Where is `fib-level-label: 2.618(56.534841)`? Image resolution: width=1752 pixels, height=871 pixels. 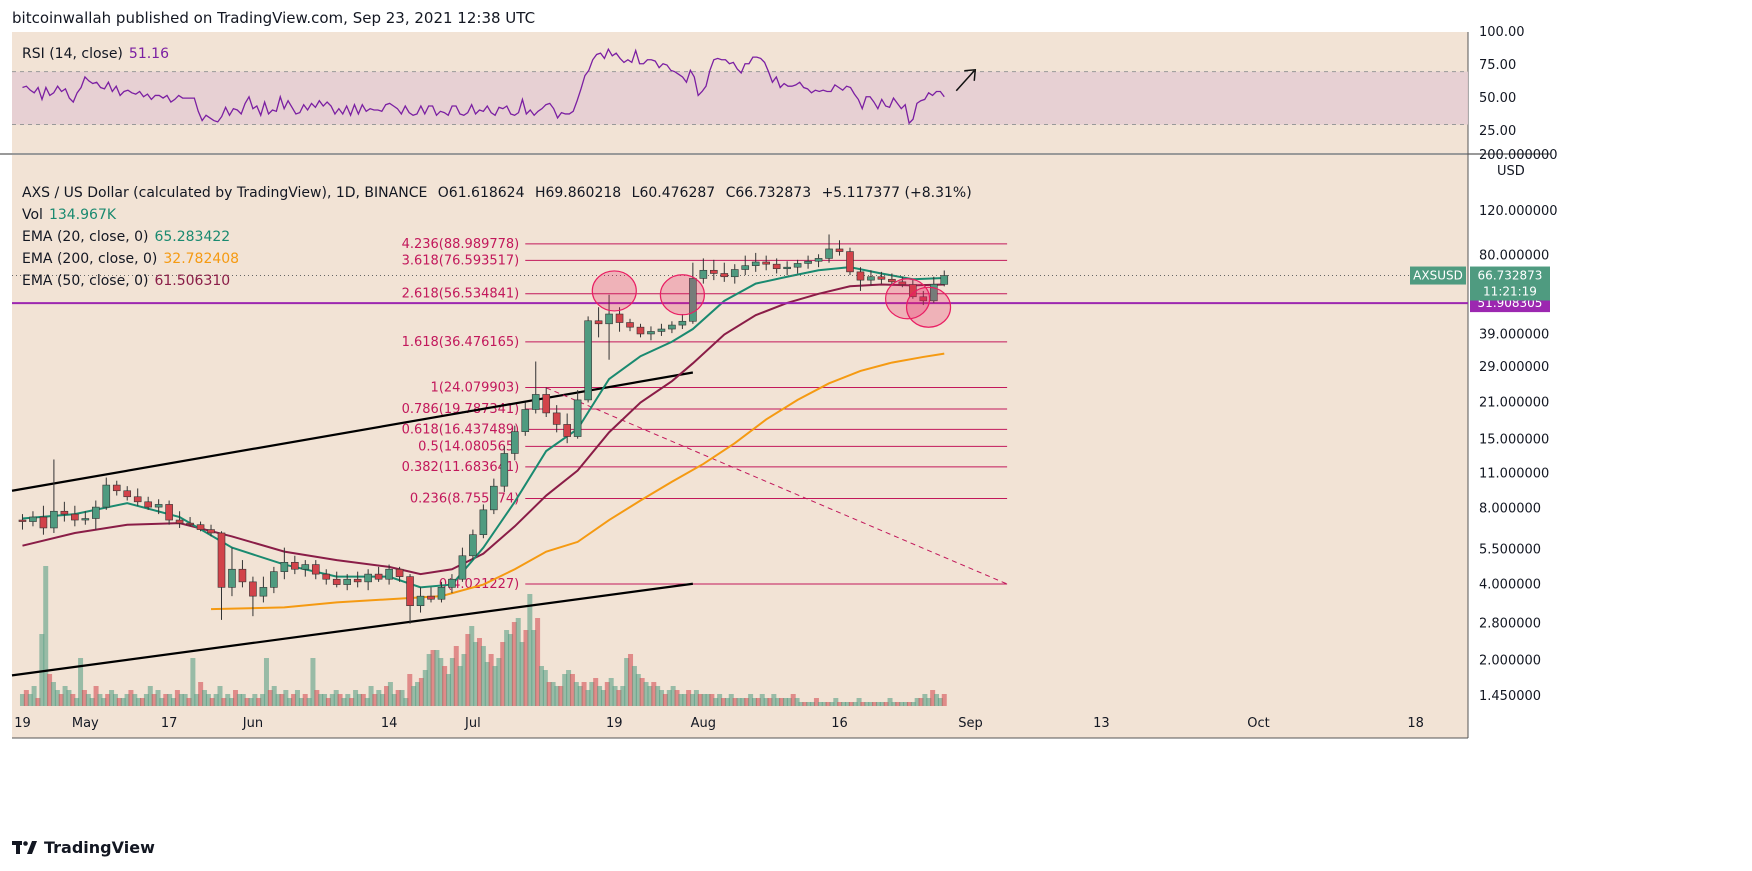 fib-level-label: 2.618(56.534841) is located at coordinates (461, 294).